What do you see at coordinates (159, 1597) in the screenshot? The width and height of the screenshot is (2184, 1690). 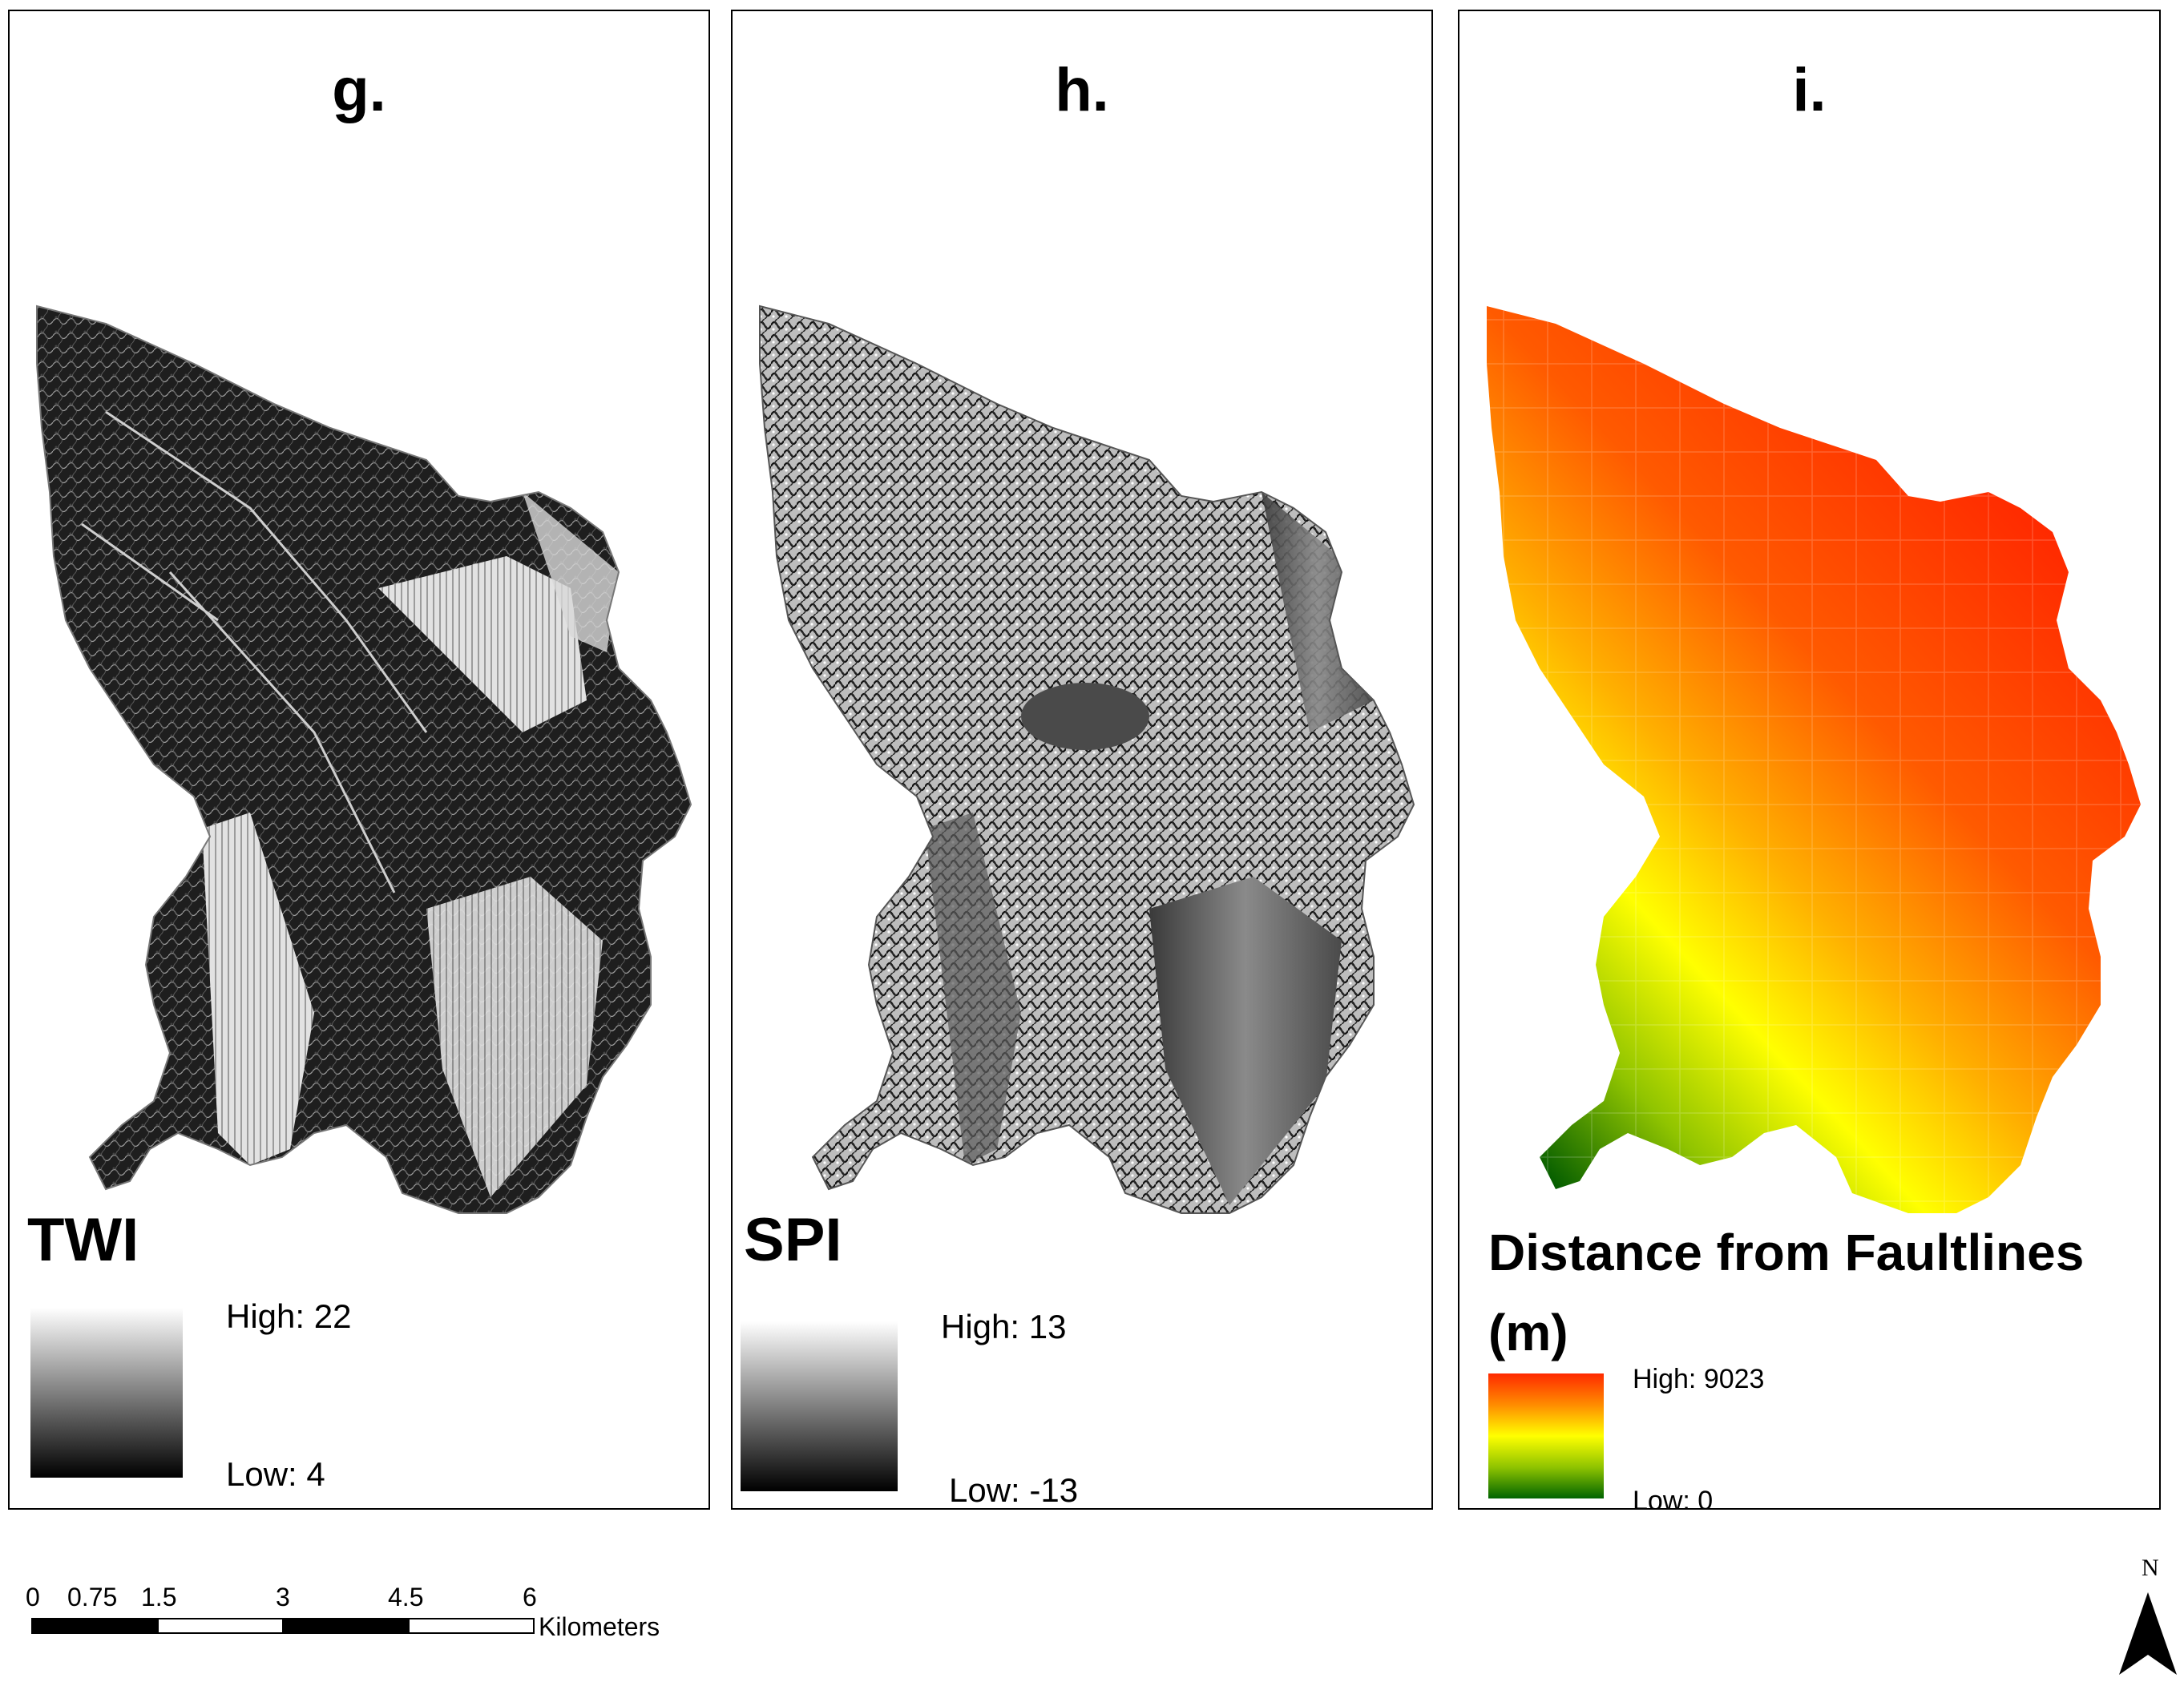 I see `scale-tick-label: 1.5` at bounding box center [159, 1597].